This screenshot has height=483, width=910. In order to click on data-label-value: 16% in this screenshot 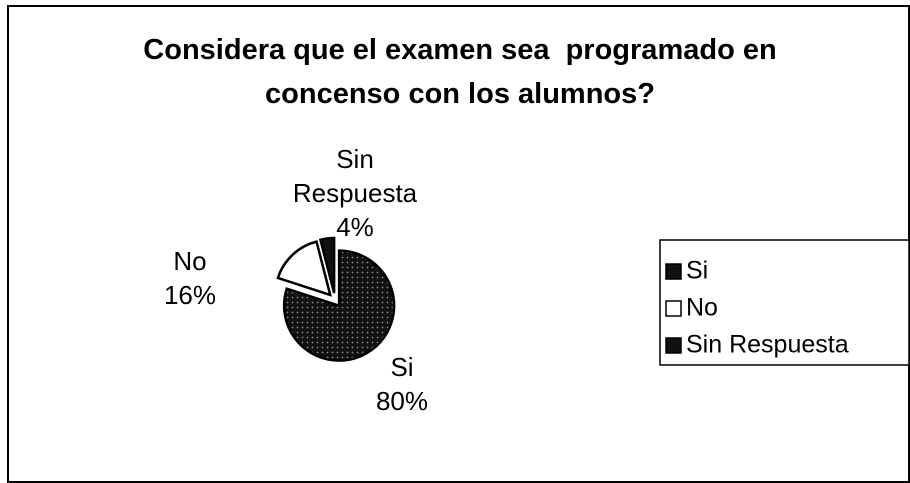, I will do `click(190, 295)`.